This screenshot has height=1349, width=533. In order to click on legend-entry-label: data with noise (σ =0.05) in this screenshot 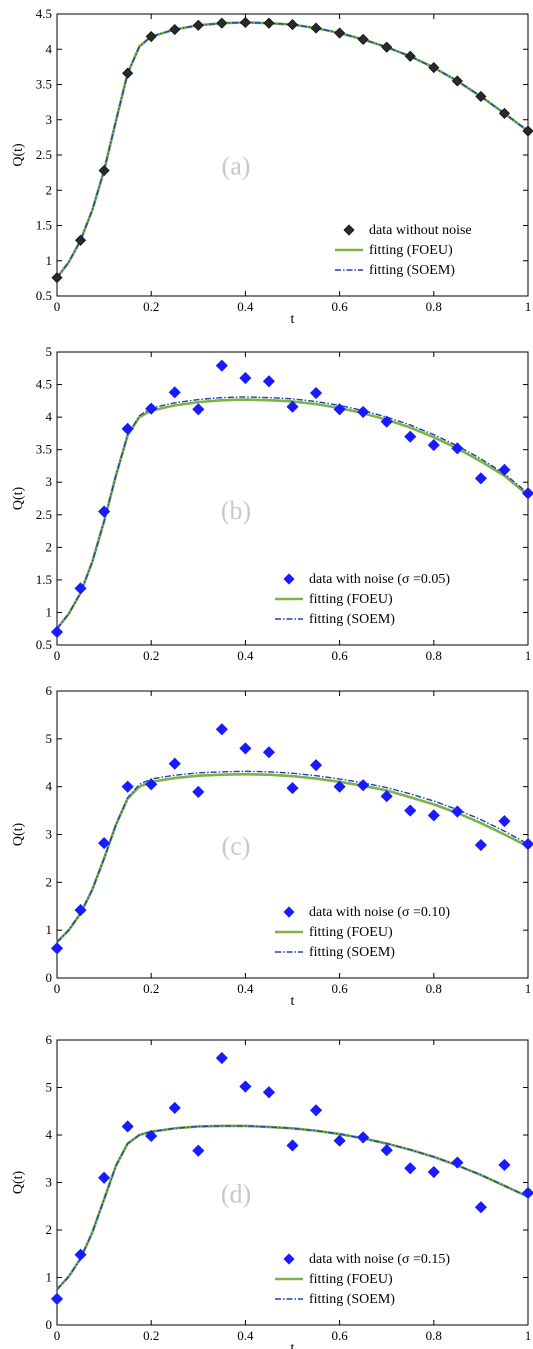, I will do `click(379, 579)`.